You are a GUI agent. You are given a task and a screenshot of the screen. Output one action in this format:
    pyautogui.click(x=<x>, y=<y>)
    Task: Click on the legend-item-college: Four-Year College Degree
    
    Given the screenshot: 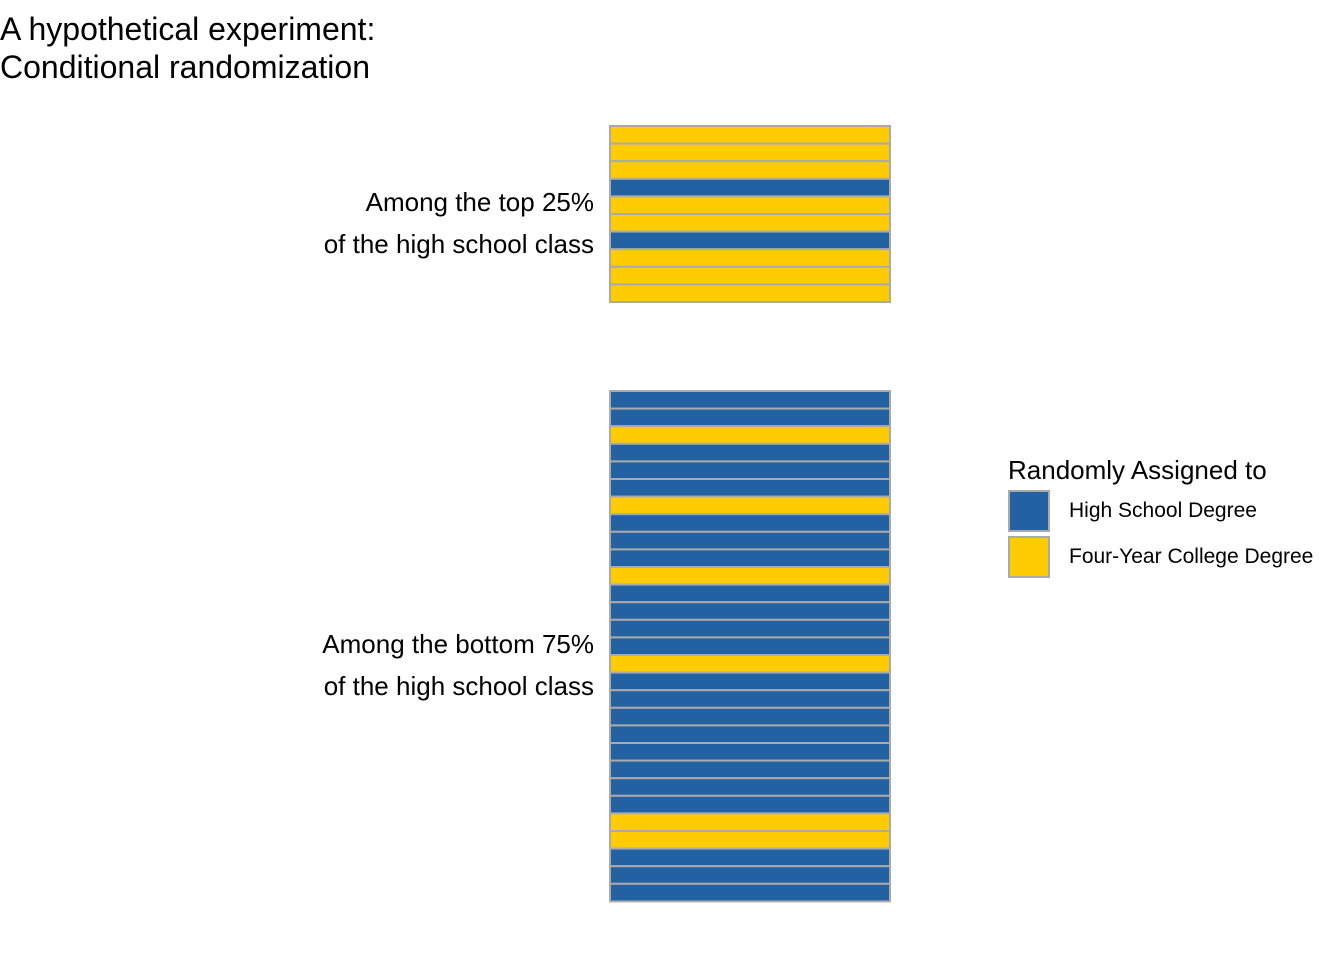 What is the action you would take?
    pyautogui.click(x=1160, y=559)
    